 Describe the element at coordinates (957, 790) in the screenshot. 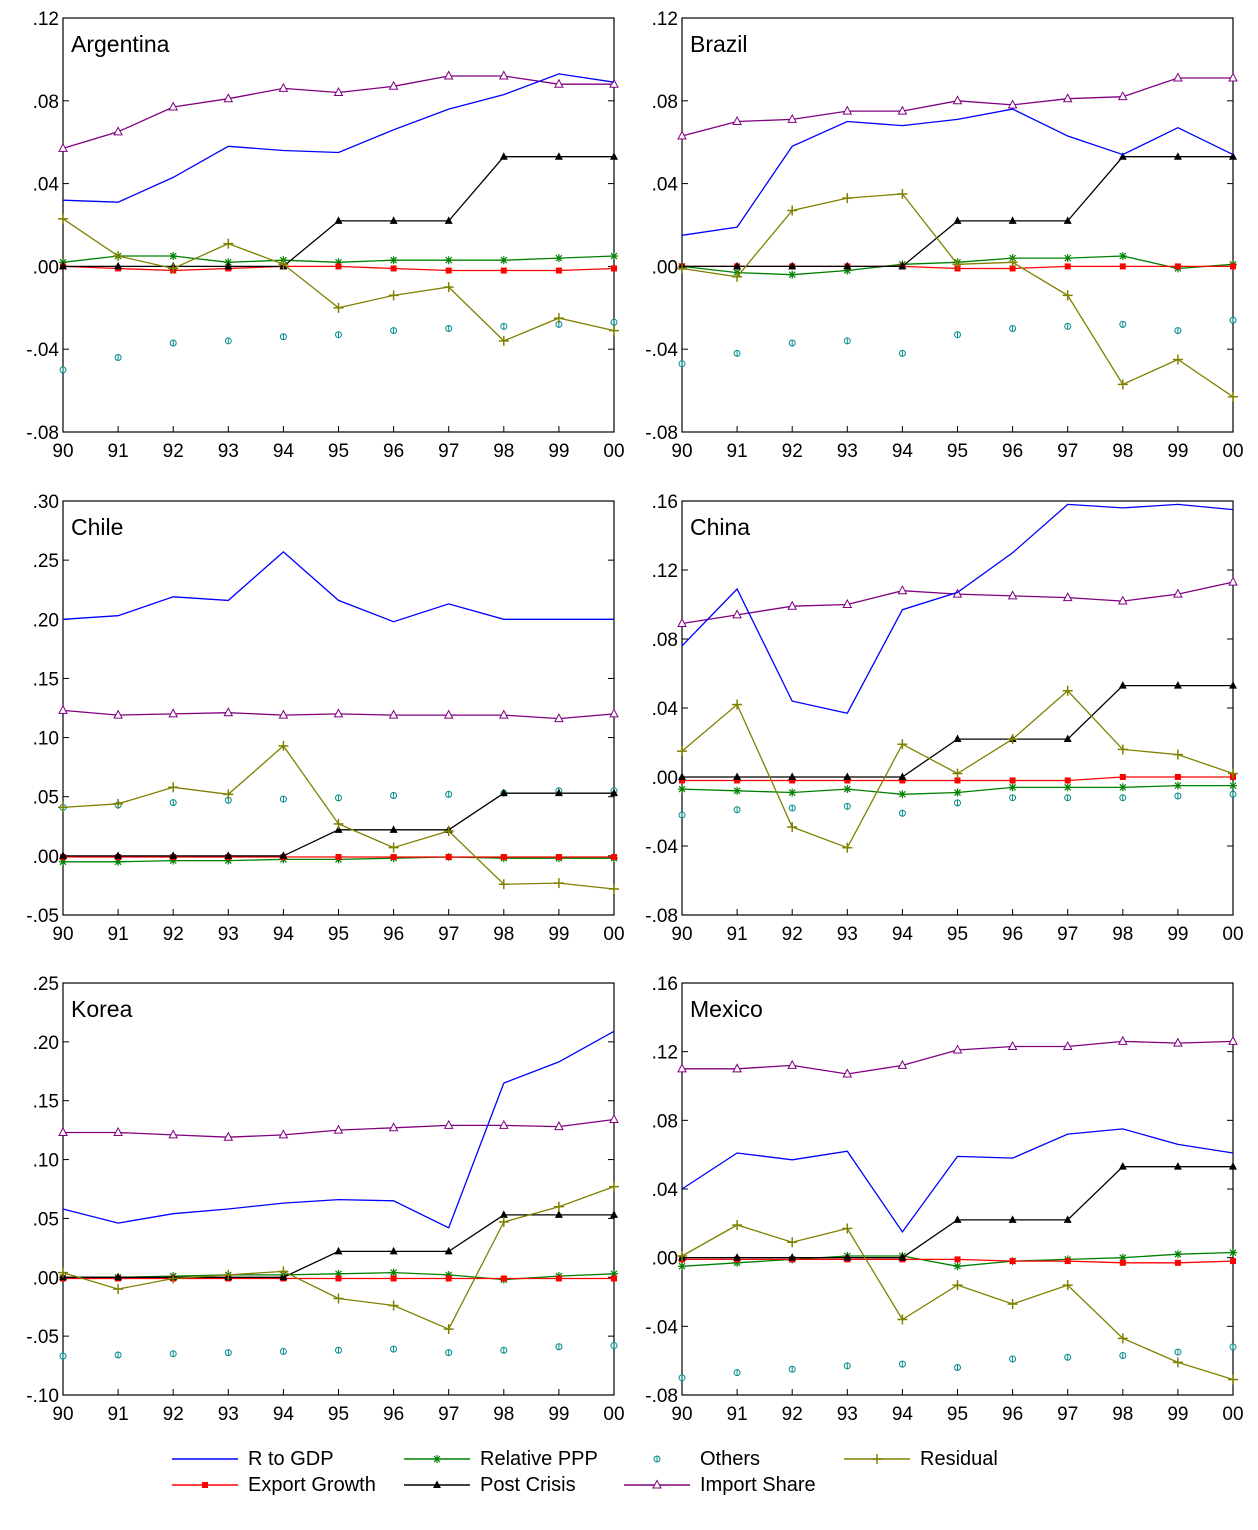

I see `series-relative-ppp` at that location.